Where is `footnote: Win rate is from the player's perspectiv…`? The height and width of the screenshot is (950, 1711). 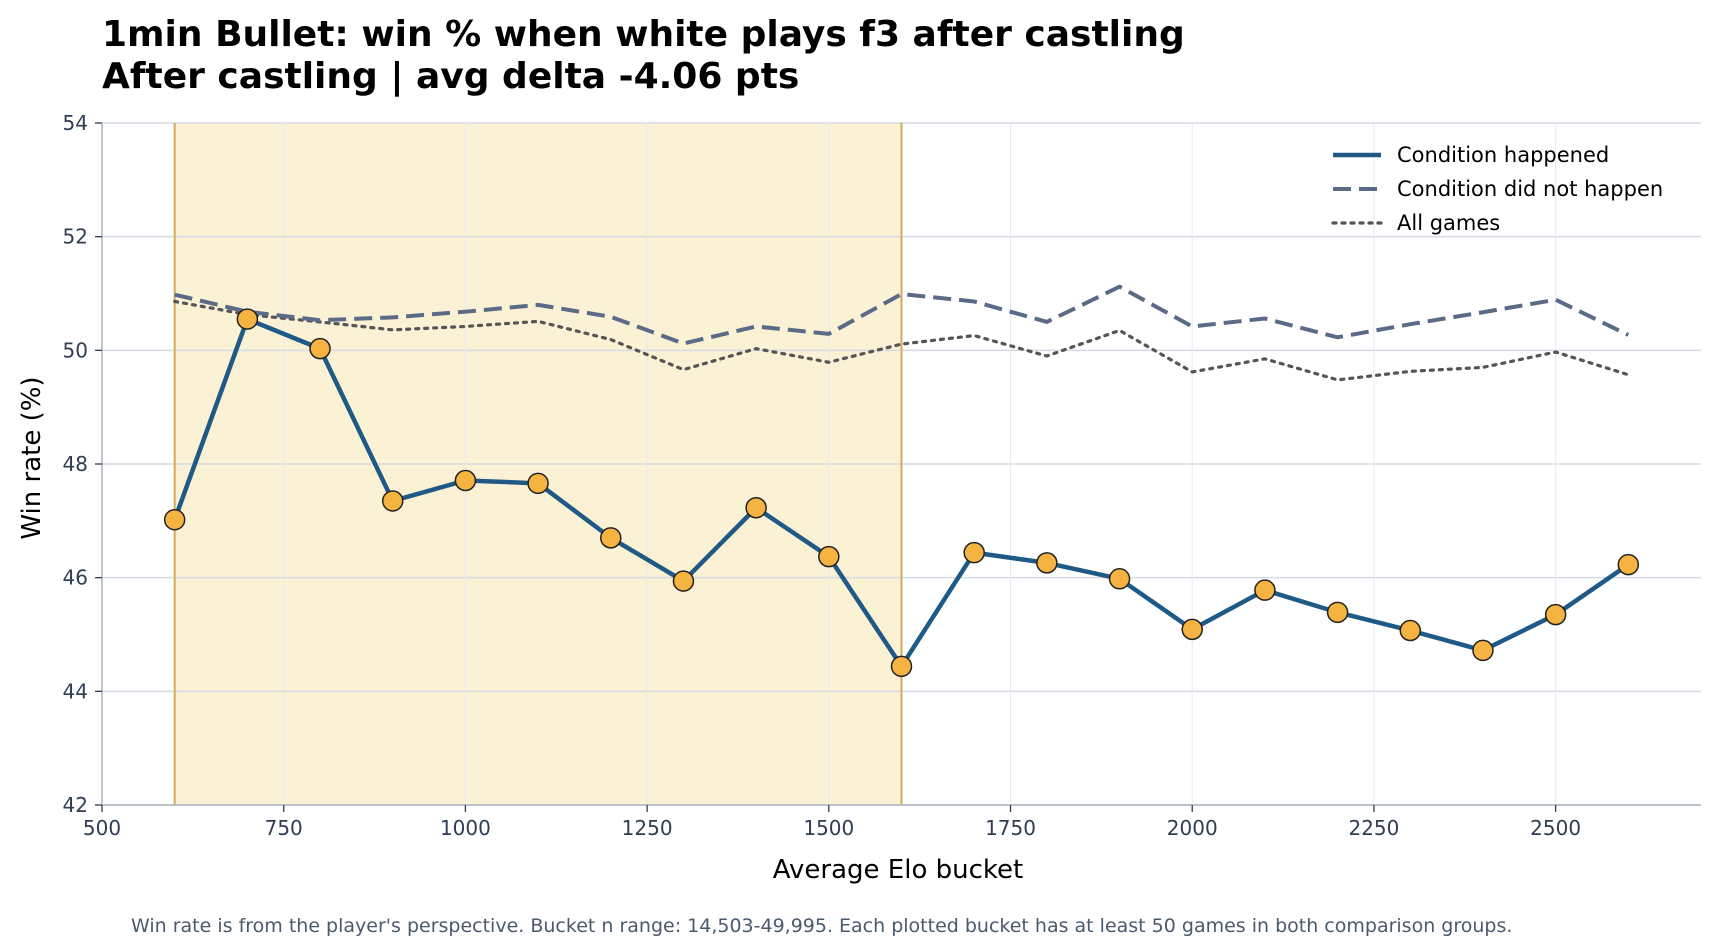 footnote: Win rate is from the player's perspectiv… is located at coordinates (821, 926).